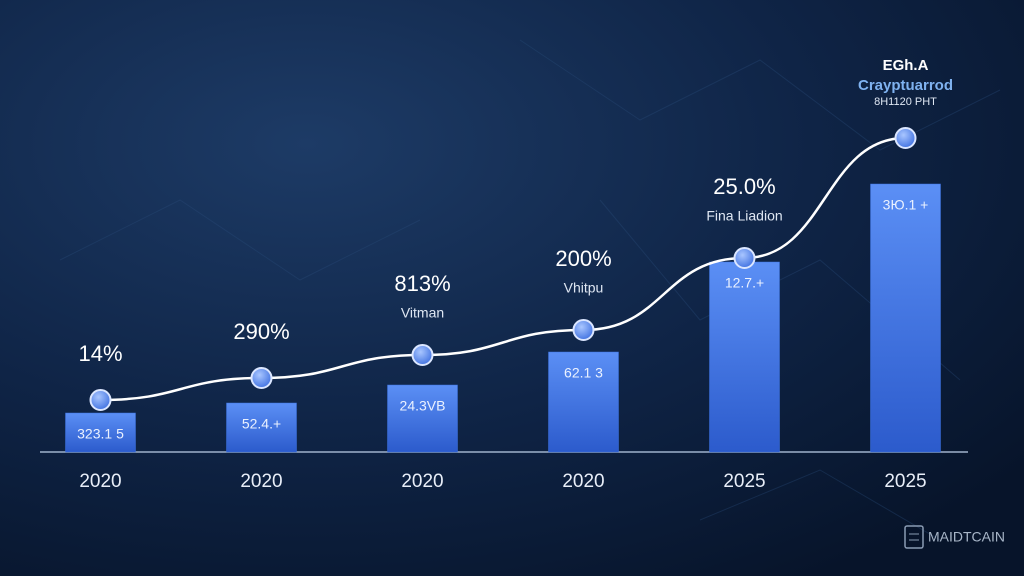  What do you see at coordinates (966, 537) in the screenshot?
I see `watermark: MAIDTCAIN` at bounding box center [966, 537].